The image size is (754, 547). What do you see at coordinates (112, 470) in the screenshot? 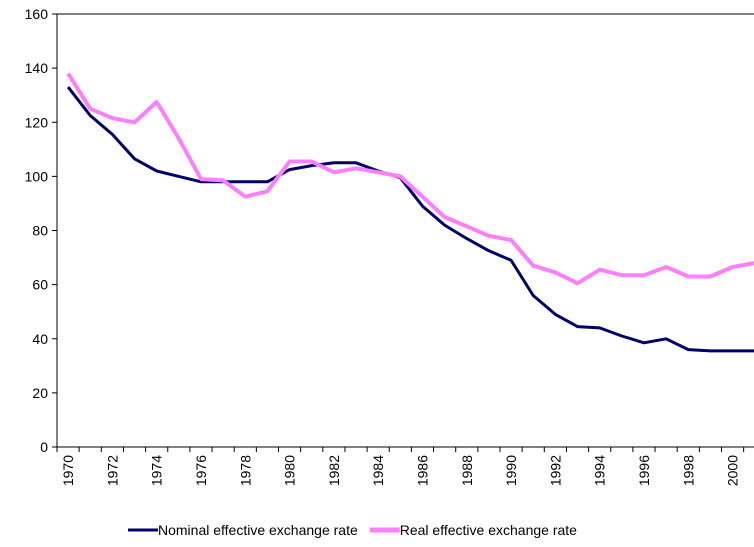
I see `x-tick-label: 1972` at bounding box center [112, 470].